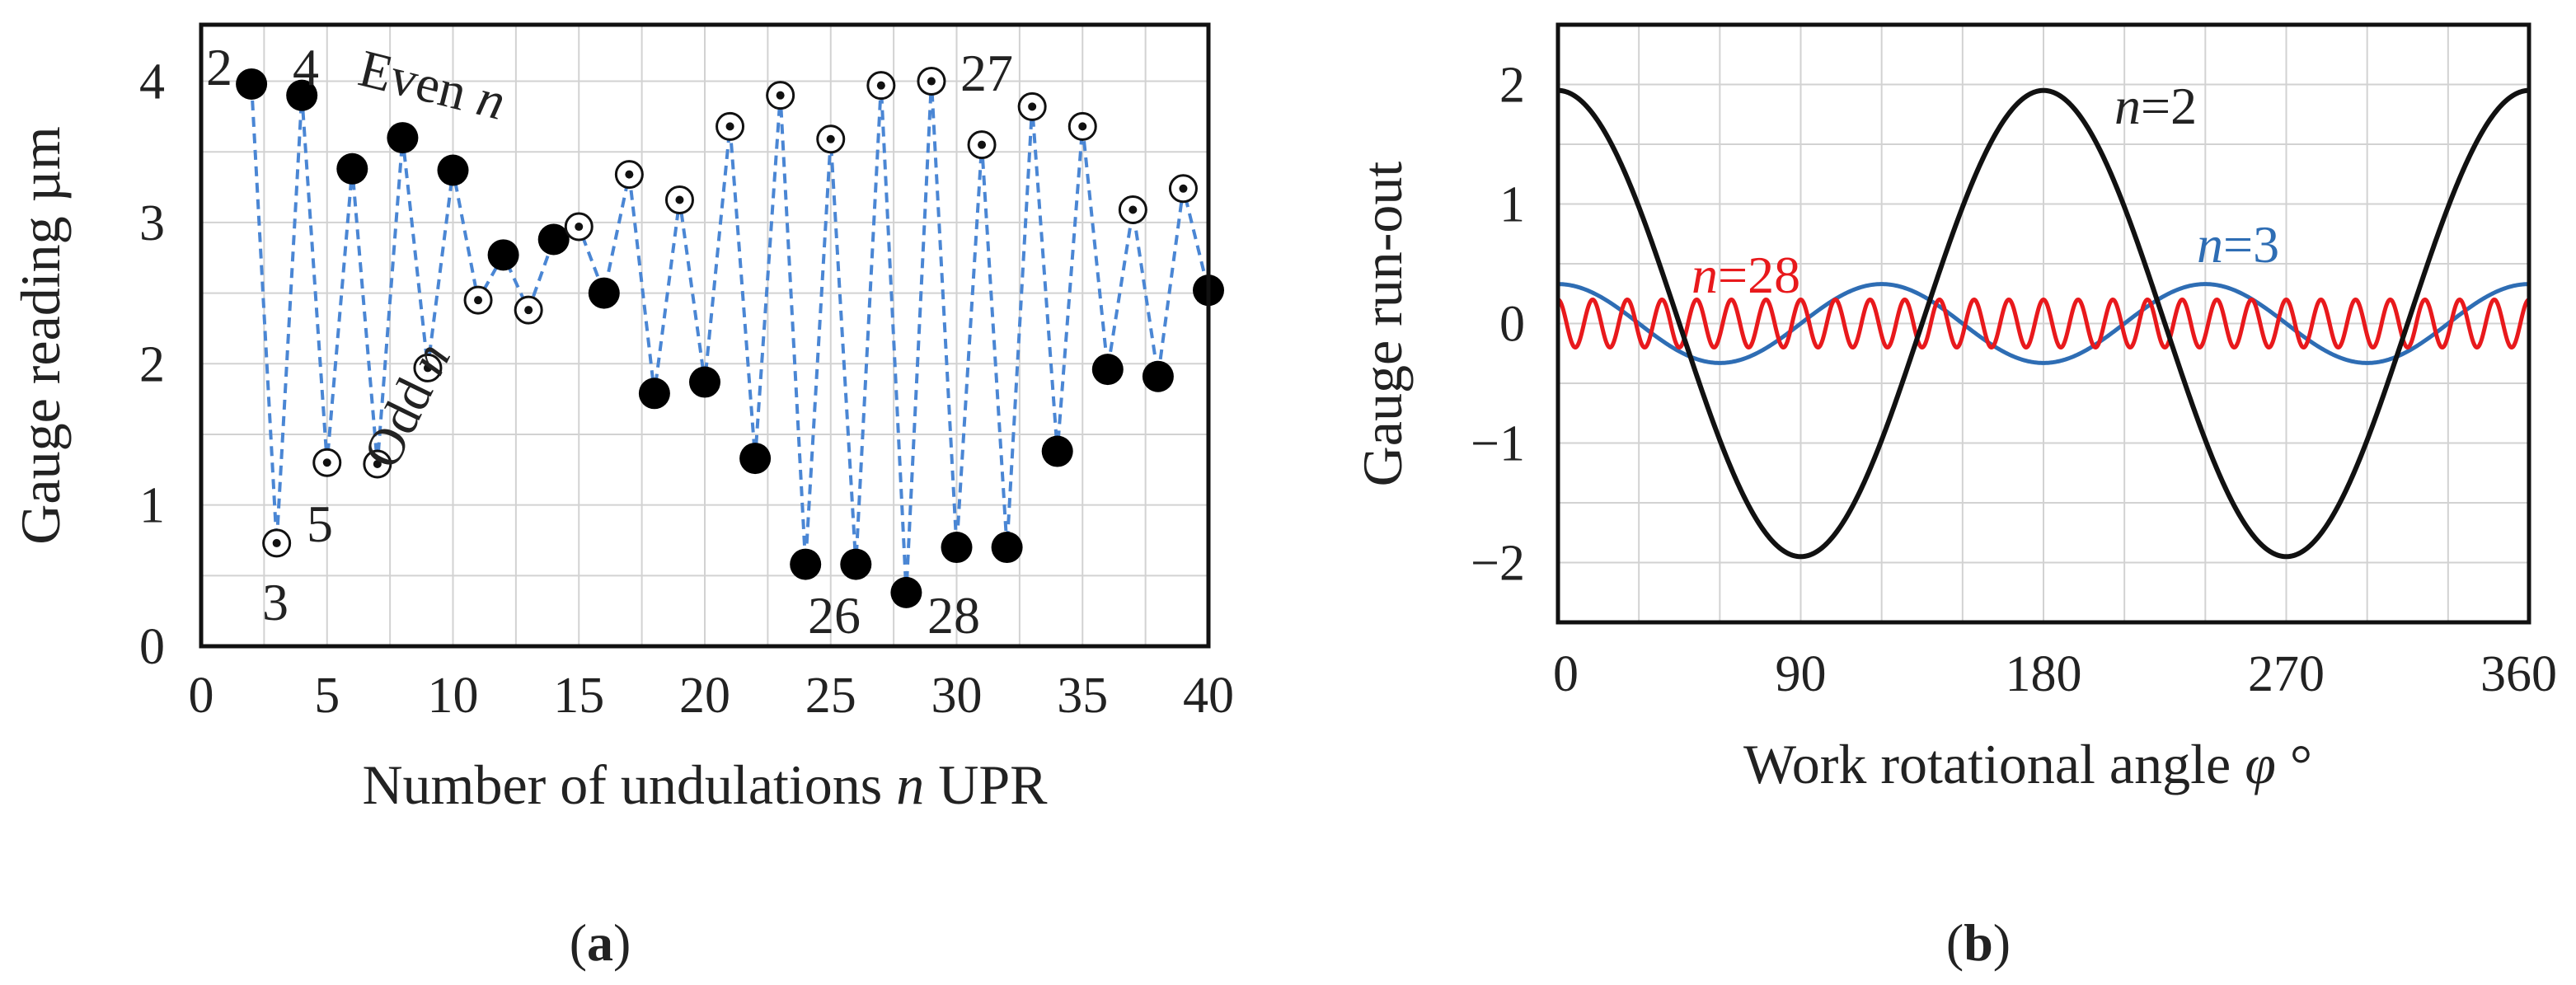 This screenshot has width=2576, height=985. I want to click on x-tick-labels-b: 0 90 180 270 360, so click(2055, 674).